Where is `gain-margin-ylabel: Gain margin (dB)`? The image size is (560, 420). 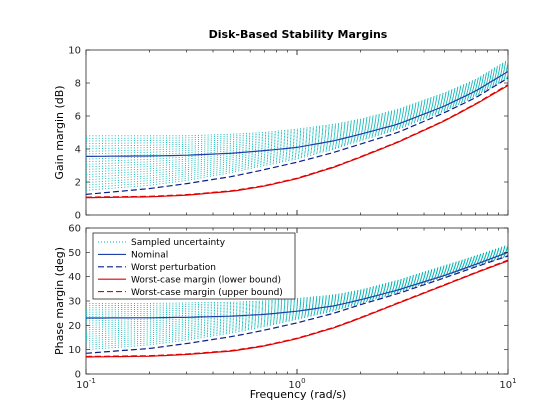
gain-margin-ylabel: Gain margin (dB) is located at coordinates (59, 132).